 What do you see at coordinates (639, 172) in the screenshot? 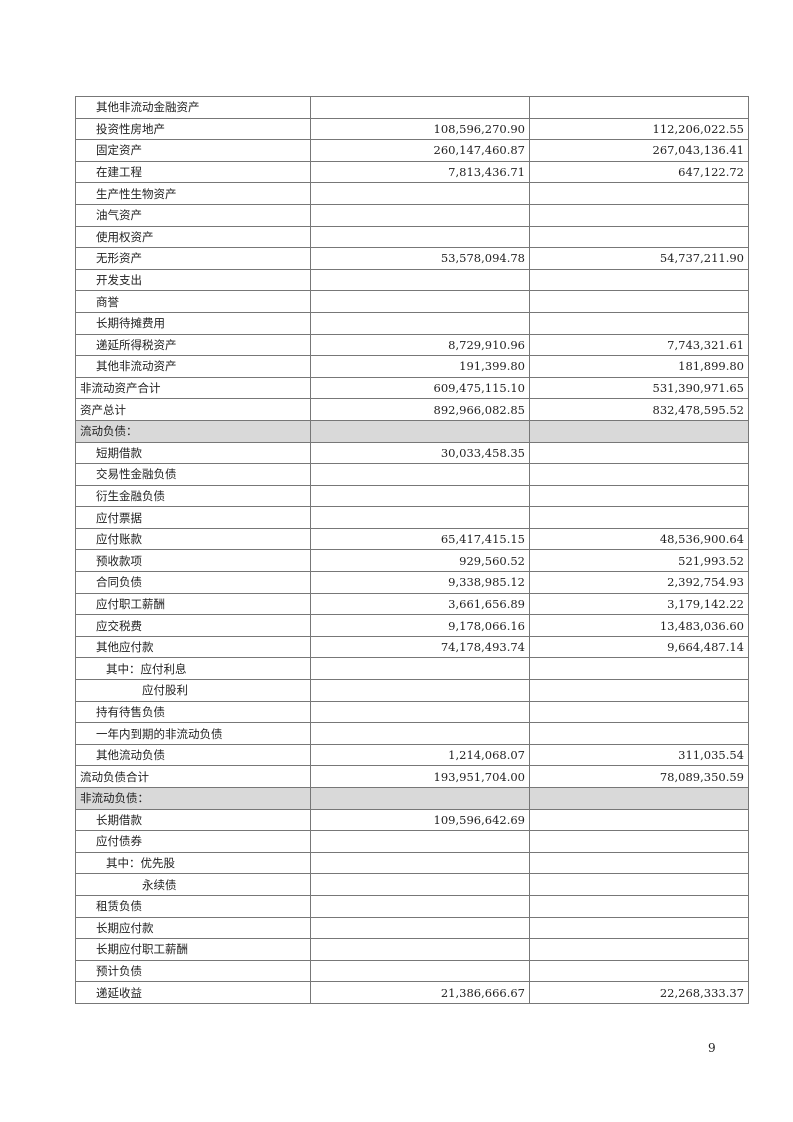
I see `value-prior-period: 647,122.72` at bounding box center [639, 172].